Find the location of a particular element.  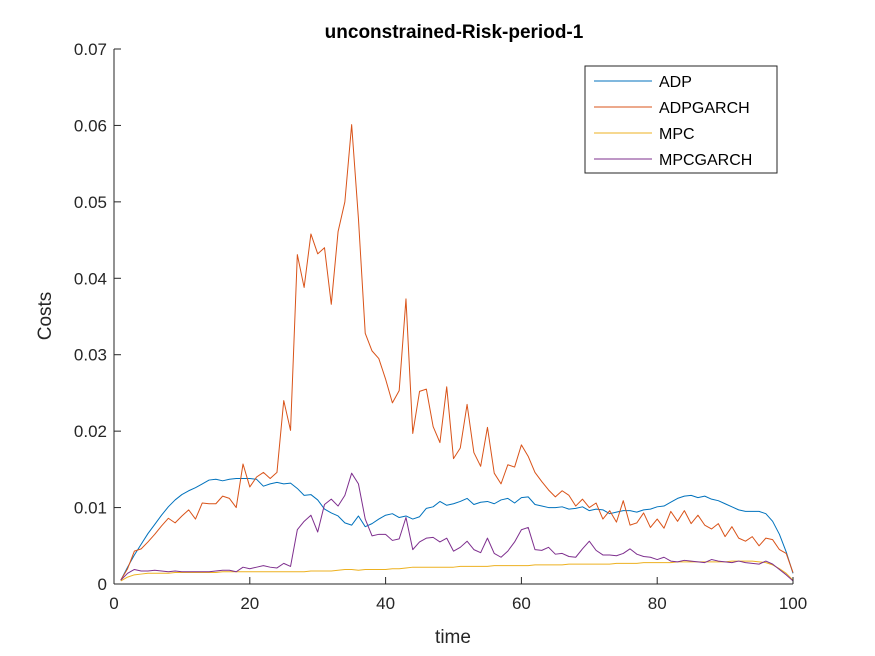

y-tick-label: 0.04 is located at coordinates (90, 278).